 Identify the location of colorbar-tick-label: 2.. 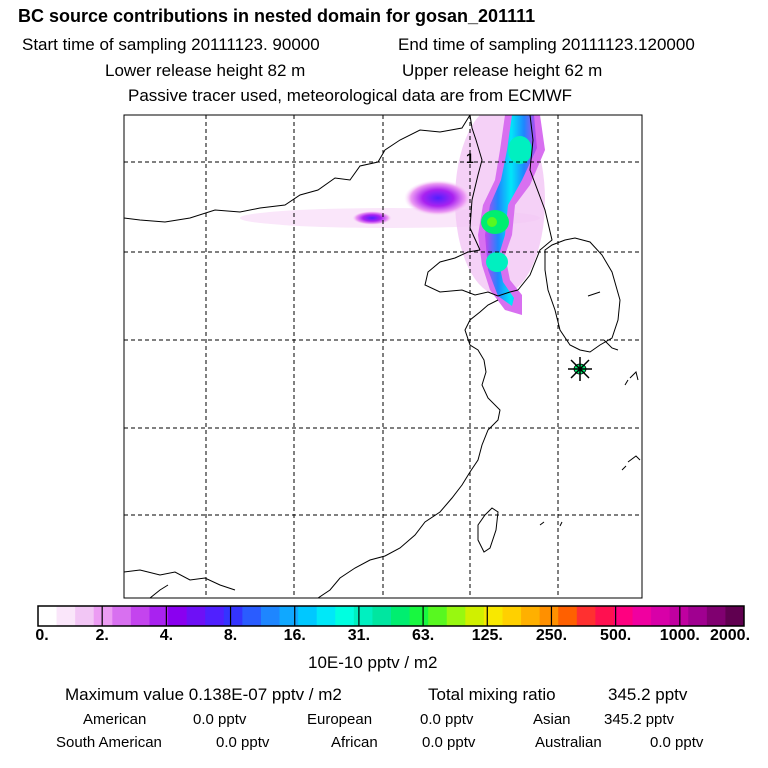
(102, 635).